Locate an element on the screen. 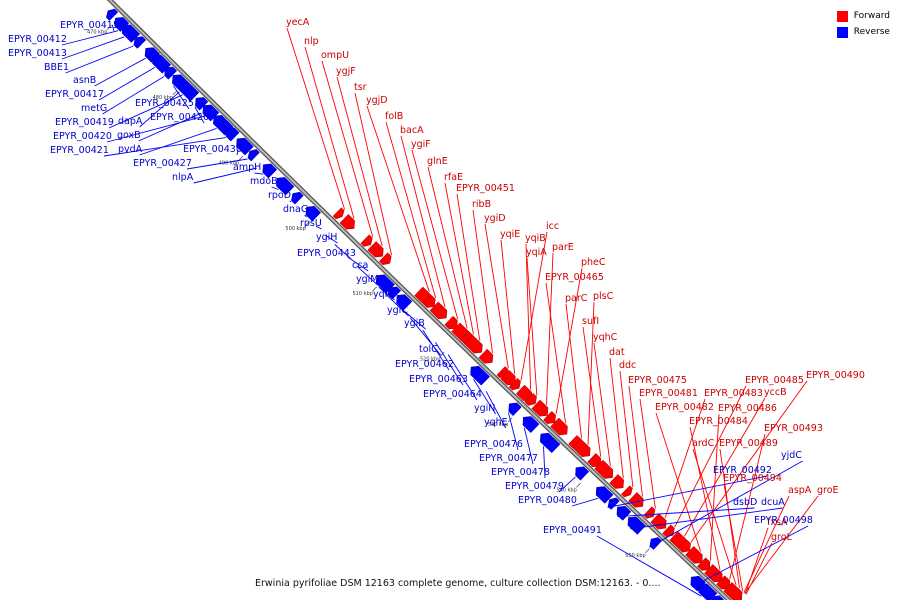 Image resolution: width=900 pixels, height=600 pixels. gene-label-rfae: rfaE is located at coordinates (453, 177).